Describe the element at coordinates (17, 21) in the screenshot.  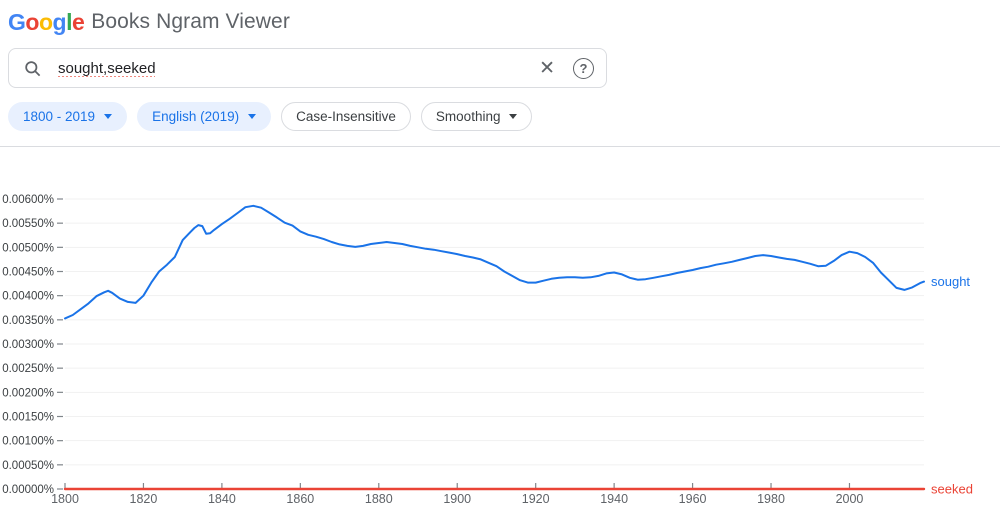
I see `logo-letter: G` at that location.